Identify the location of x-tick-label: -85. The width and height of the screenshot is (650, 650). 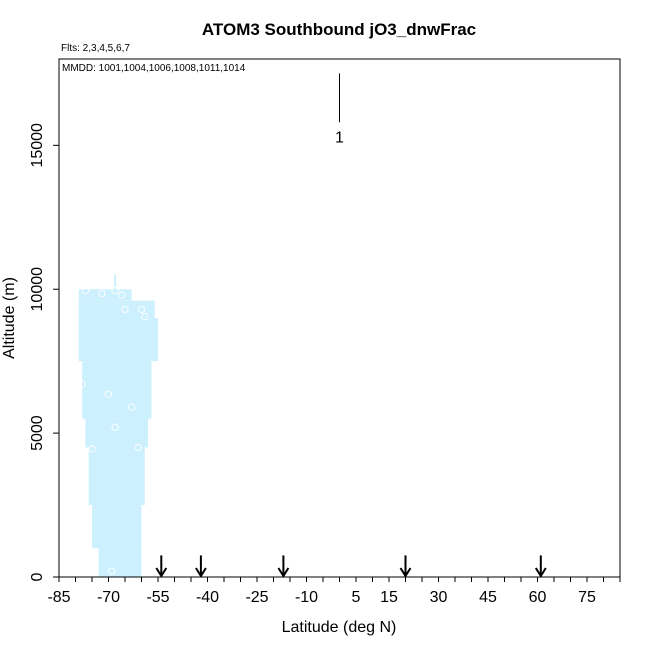
(58, 597).